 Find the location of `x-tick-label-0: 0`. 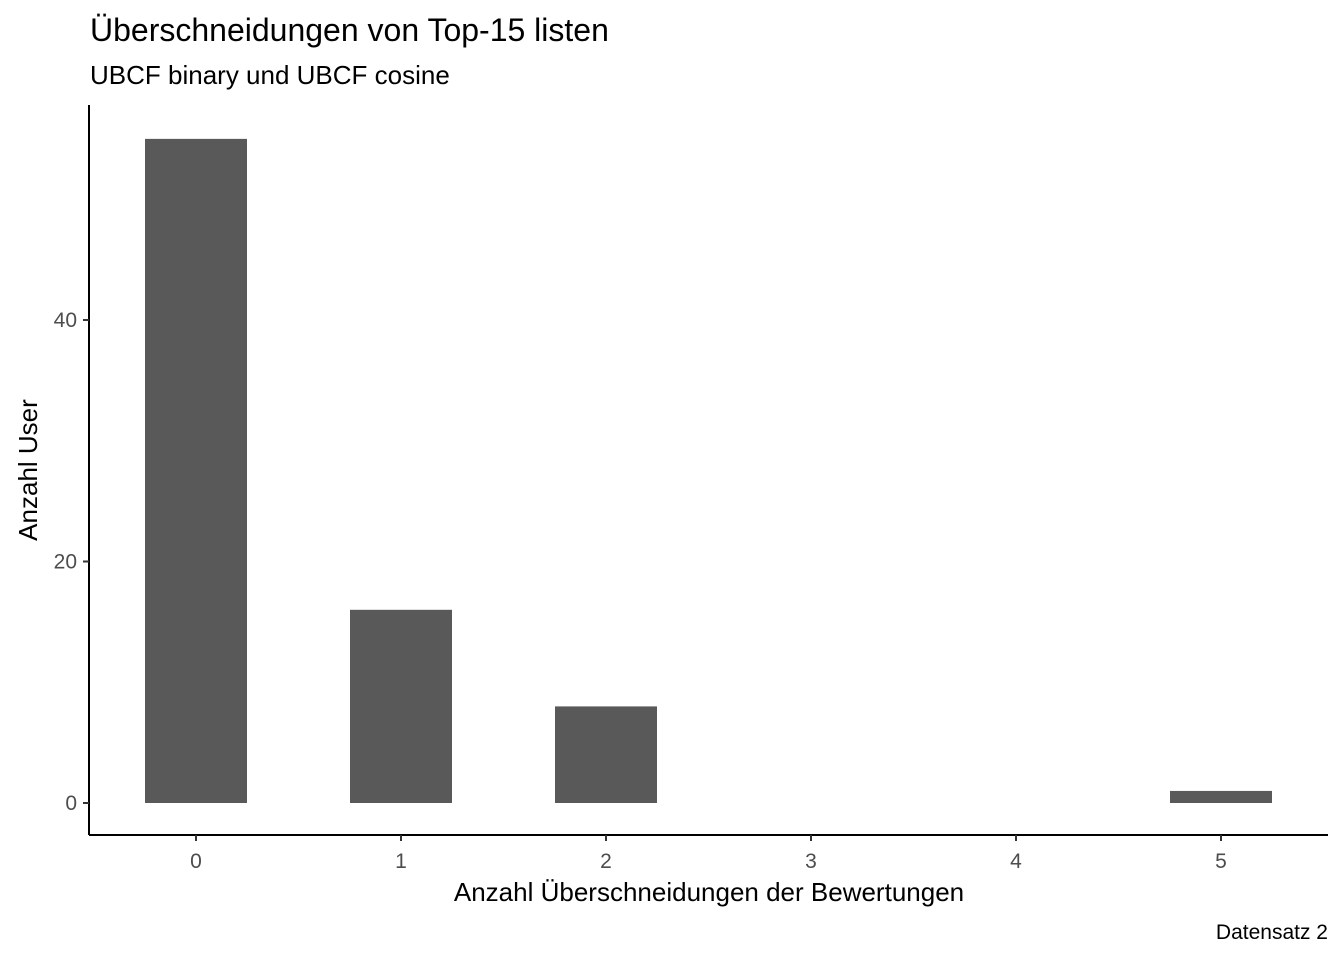

x-tick-label-0: 0 is located at coordinates (196, 861).